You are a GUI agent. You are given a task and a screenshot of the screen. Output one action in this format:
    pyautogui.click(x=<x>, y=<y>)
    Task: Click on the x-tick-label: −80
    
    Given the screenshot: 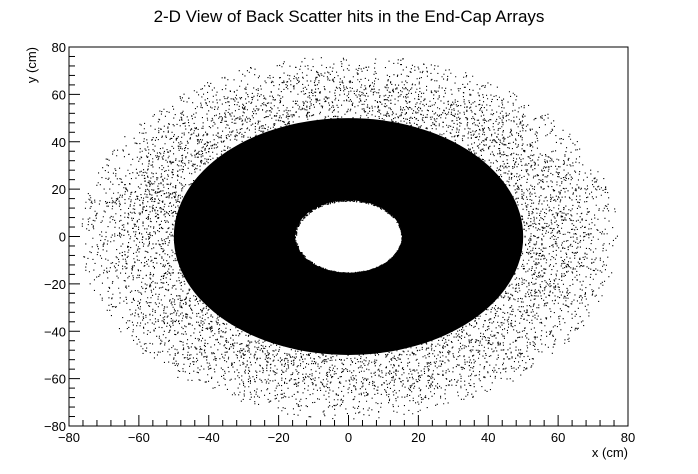 What is the action you would take?
    pyautogui.click(x=69, y=437)
    